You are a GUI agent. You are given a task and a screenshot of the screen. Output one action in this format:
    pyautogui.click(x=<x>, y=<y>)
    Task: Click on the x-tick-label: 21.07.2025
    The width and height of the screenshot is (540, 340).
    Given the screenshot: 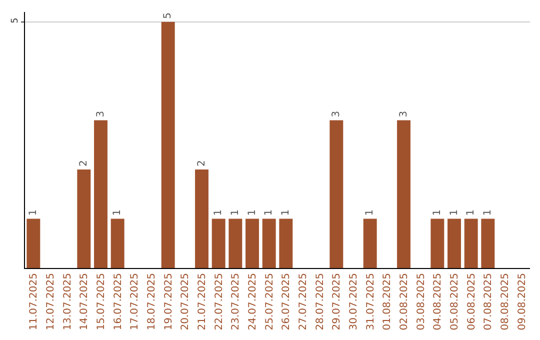 What is the action you would take?
    pyautogui.click(x=202, y=301)
    